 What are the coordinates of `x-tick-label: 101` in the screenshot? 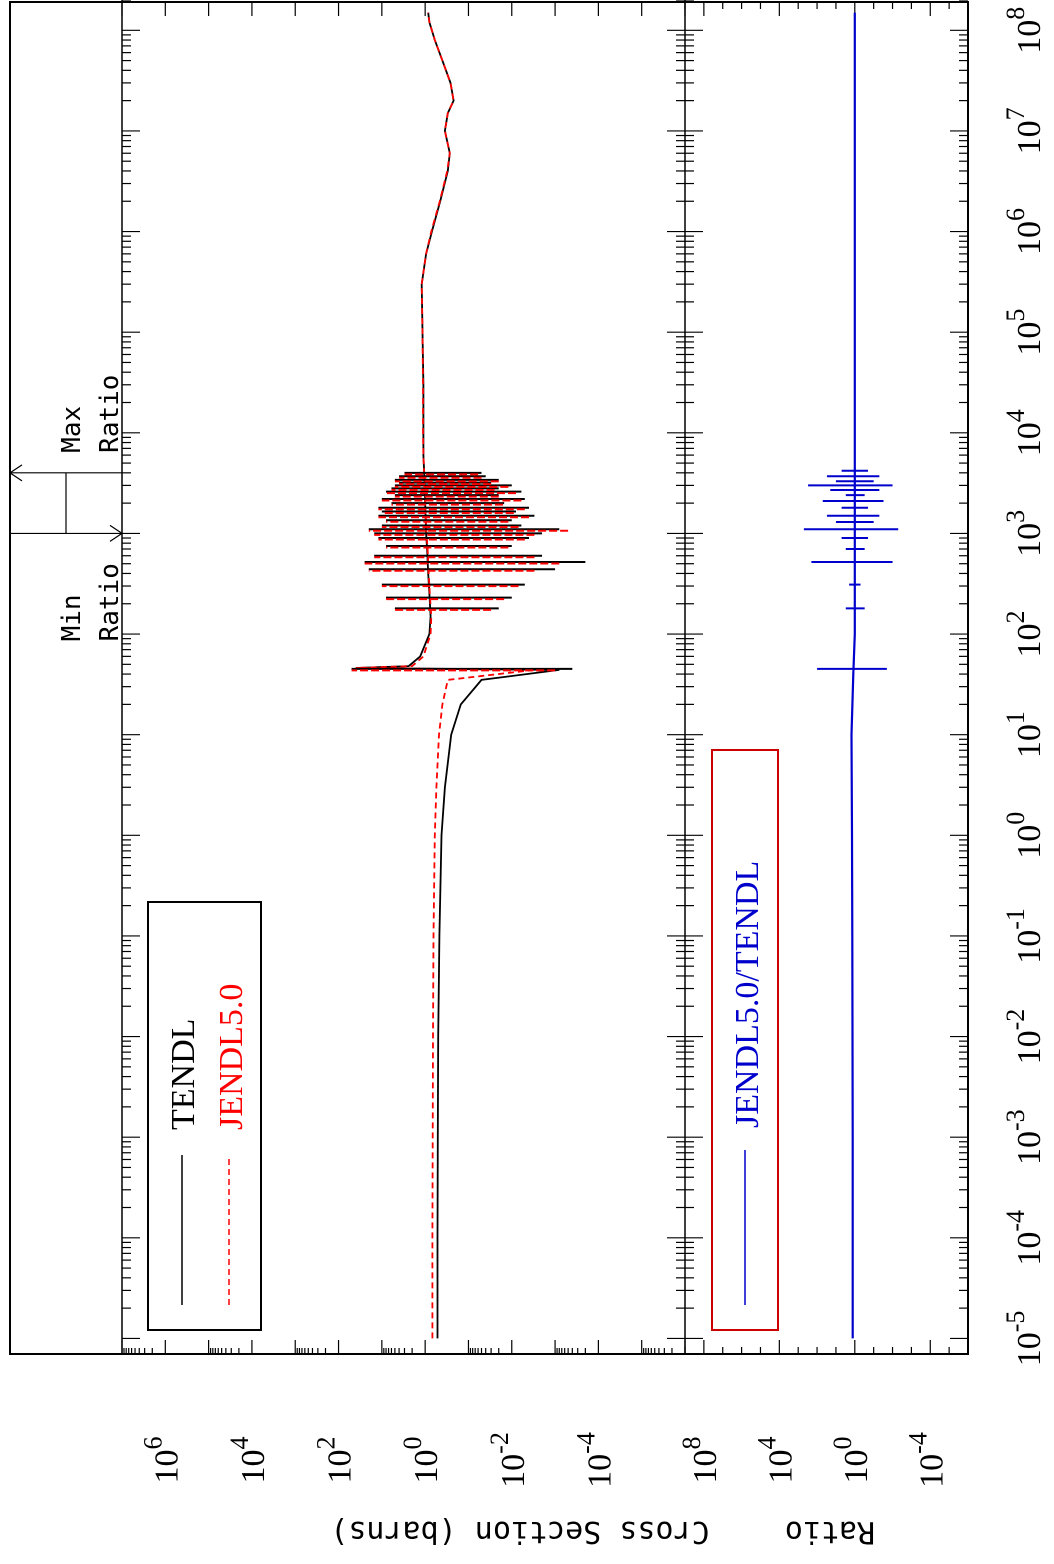 It's located at (1024, 734).